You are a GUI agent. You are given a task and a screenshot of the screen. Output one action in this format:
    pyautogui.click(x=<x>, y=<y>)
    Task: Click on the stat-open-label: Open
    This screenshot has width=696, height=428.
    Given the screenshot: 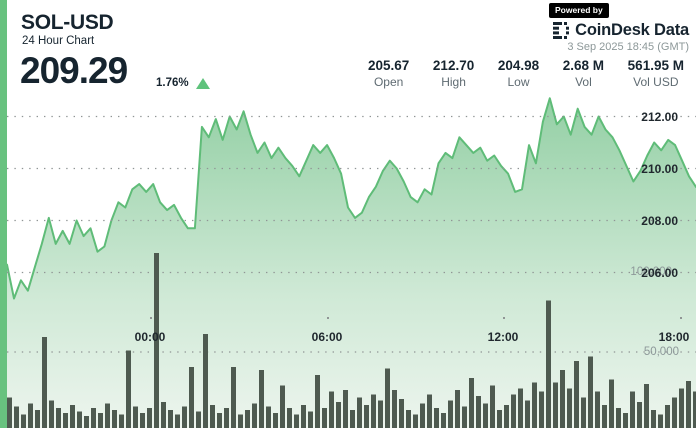 What is the action you would take?
    pyautogui.click(x=388, y=82)
    